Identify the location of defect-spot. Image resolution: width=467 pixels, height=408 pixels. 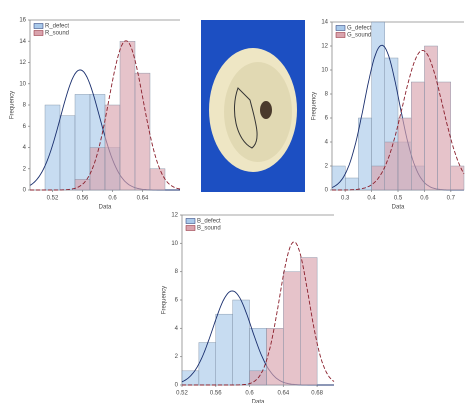
(266, 110).